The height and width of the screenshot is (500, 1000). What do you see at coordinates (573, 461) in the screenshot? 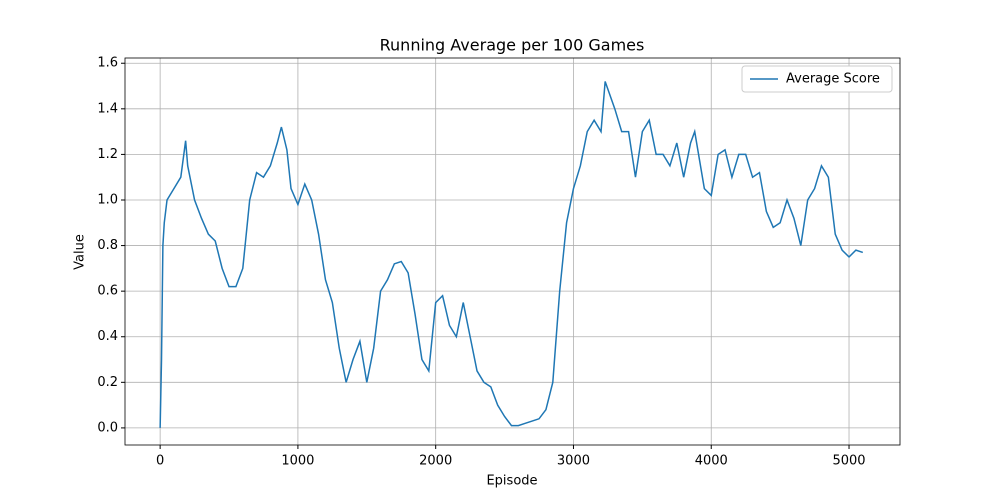
I see `x-tick-label: 3000` at bounding box center [573, 461].